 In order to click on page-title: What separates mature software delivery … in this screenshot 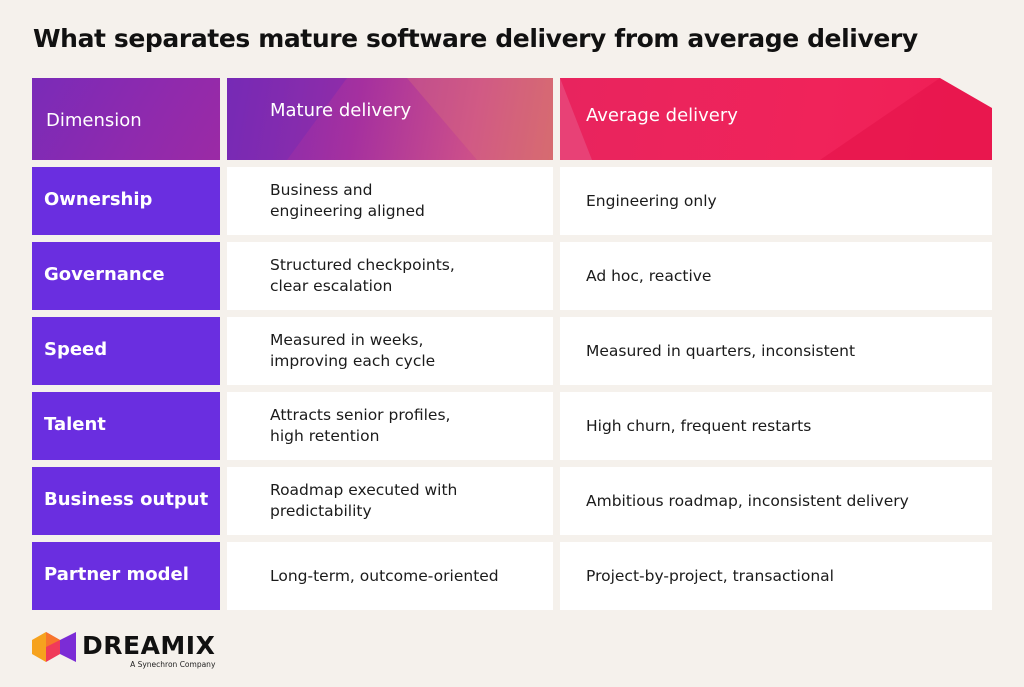, I will do `click(475, 38)`.